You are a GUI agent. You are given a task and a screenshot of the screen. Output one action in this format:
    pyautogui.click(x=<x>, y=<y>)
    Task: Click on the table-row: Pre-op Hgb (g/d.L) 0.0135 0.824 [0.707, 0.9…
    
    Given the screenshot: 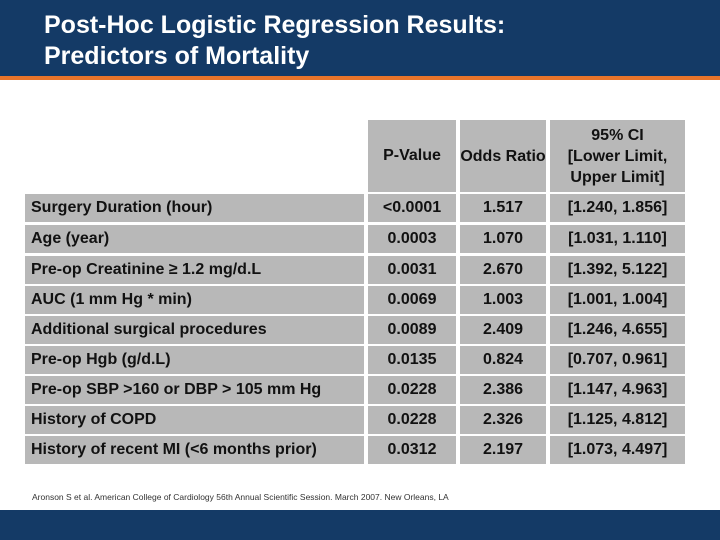 What is the action you would take?
    pyautogui.click(x=355, y=360)
    